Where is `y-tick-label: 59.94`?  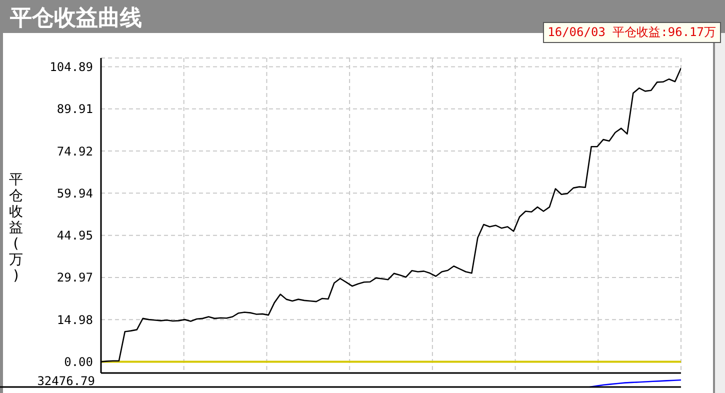
y-tick-label: 59.94 is located at coordinates (74, 193).